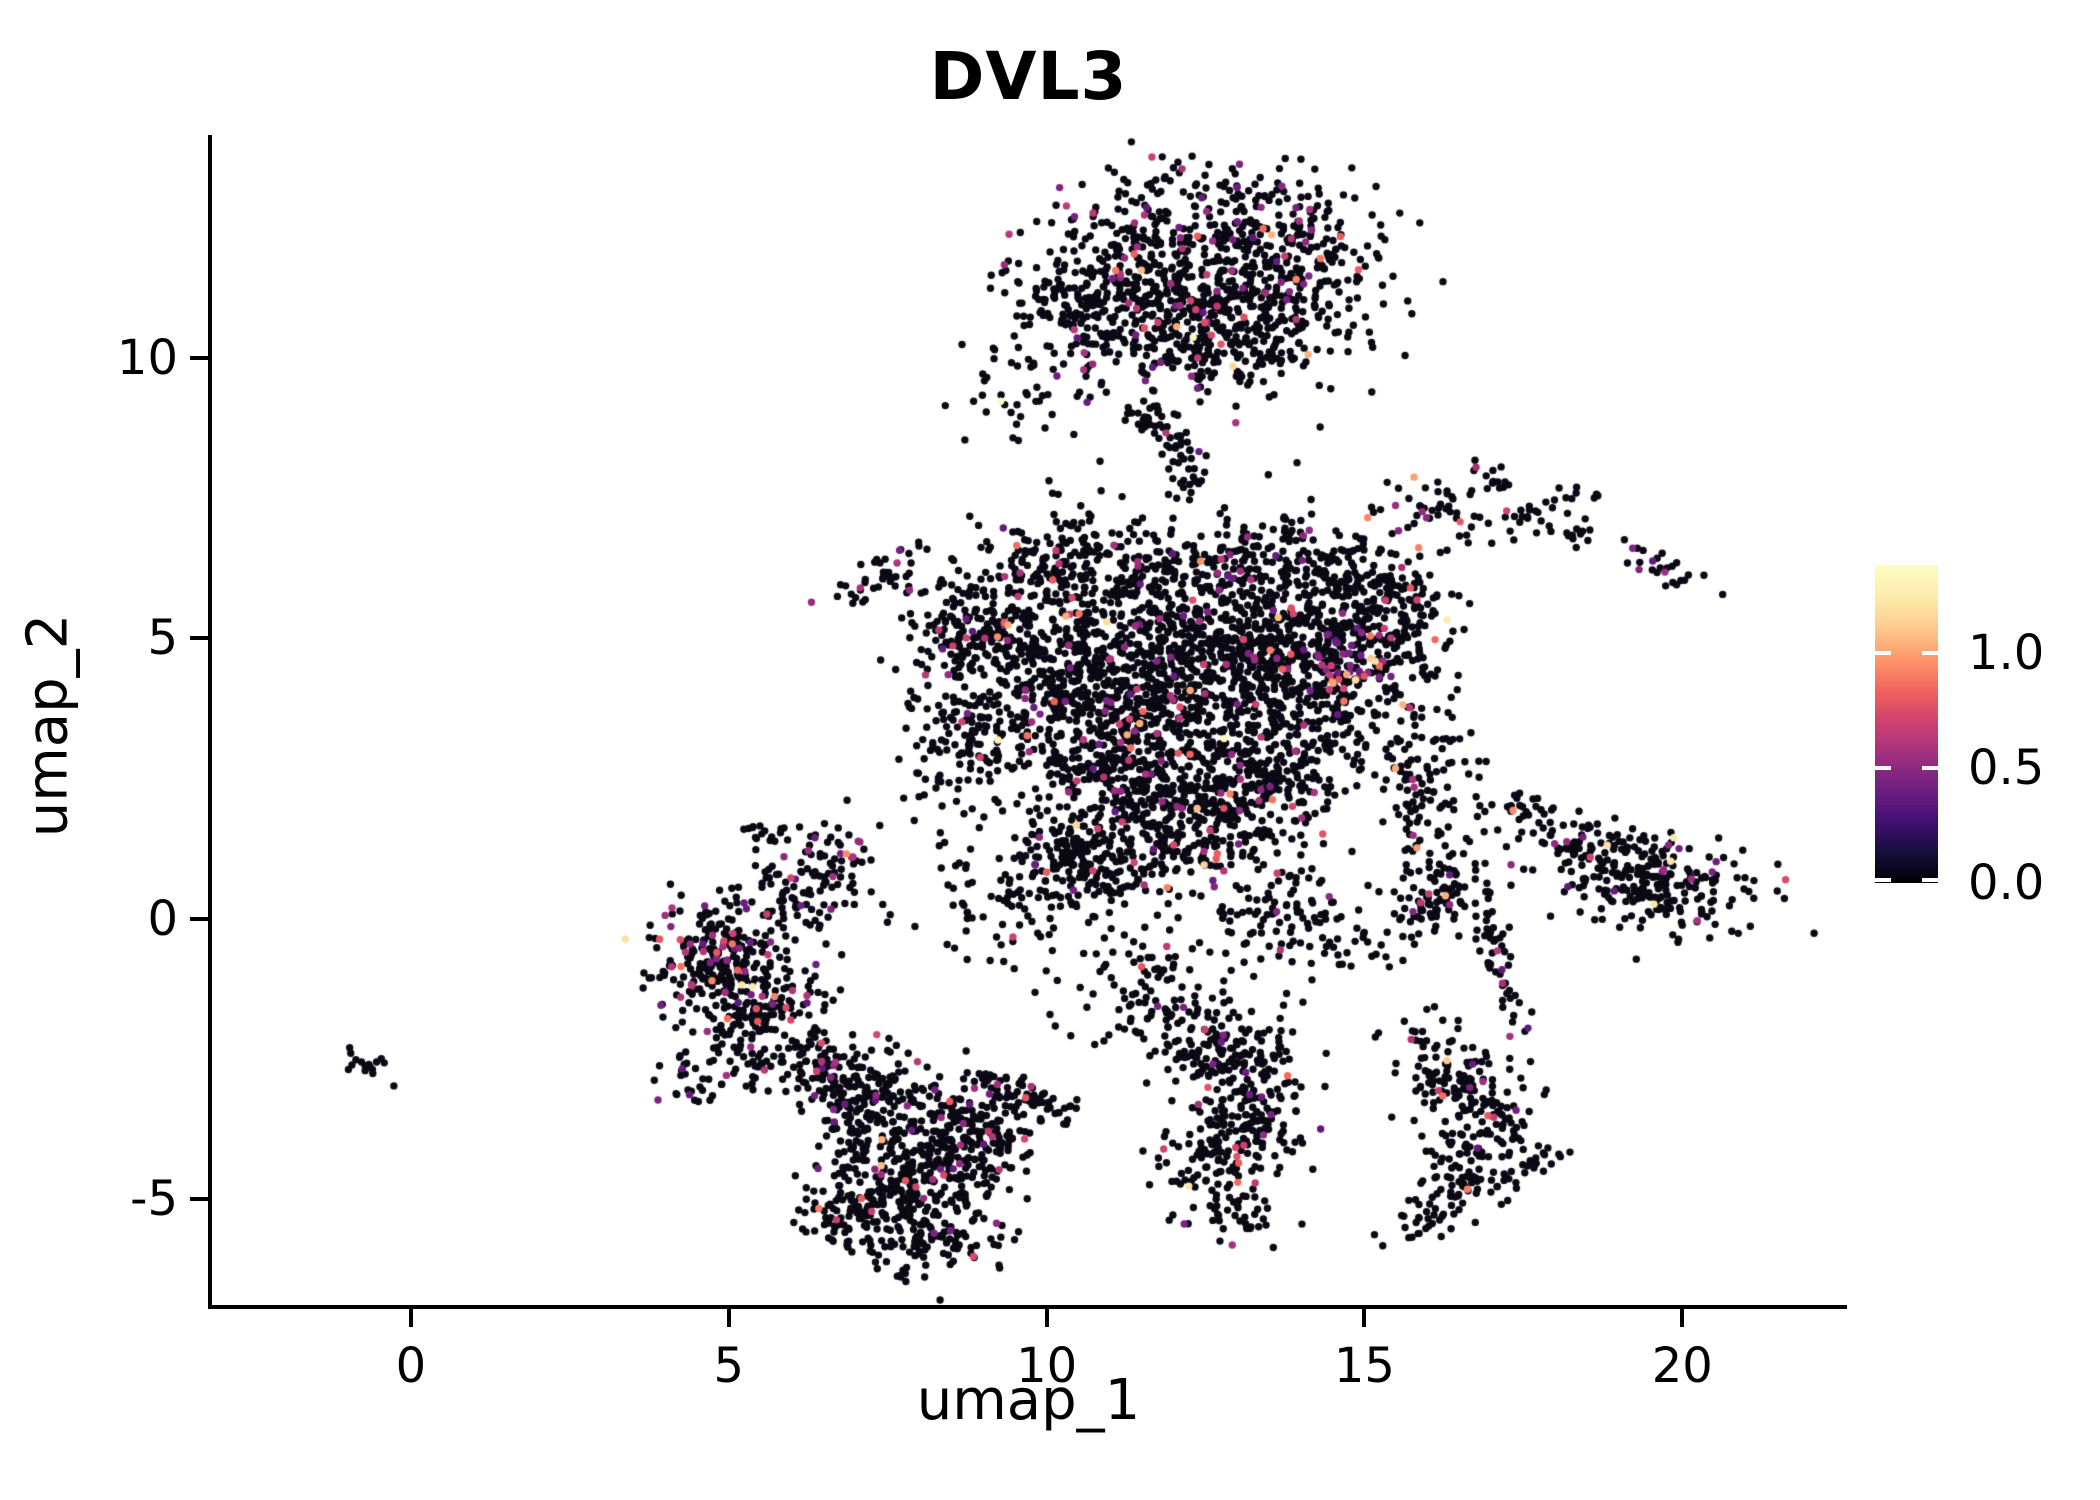 The image size is (2100, 1500). I want to click on y-axis-line, so click(210, 722).